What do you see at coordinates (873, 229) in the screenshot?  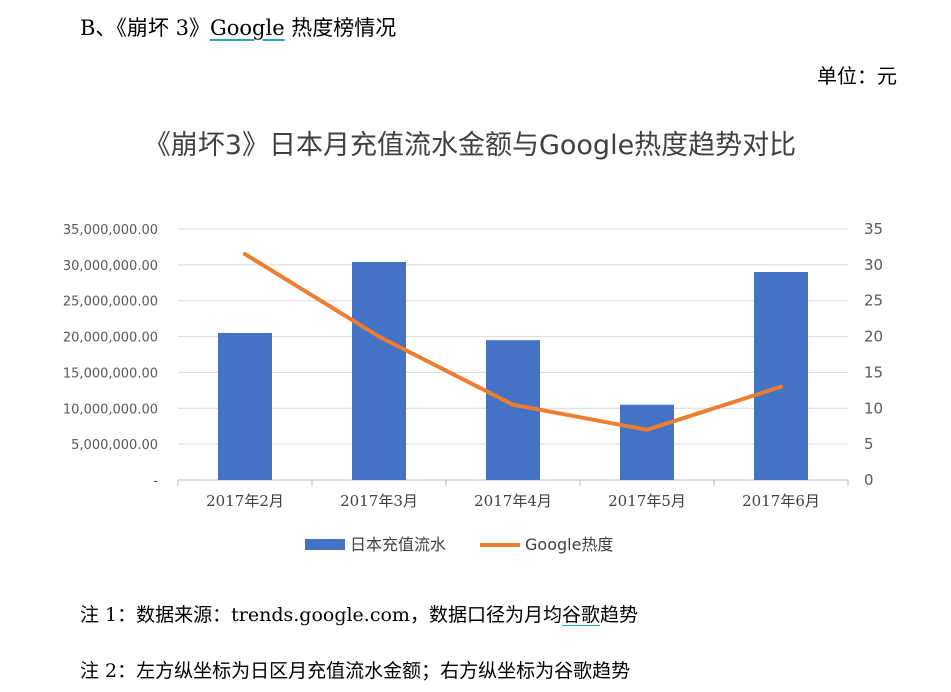 I see `right-axis-tick-label: 35` at bounding box center [873, 229].